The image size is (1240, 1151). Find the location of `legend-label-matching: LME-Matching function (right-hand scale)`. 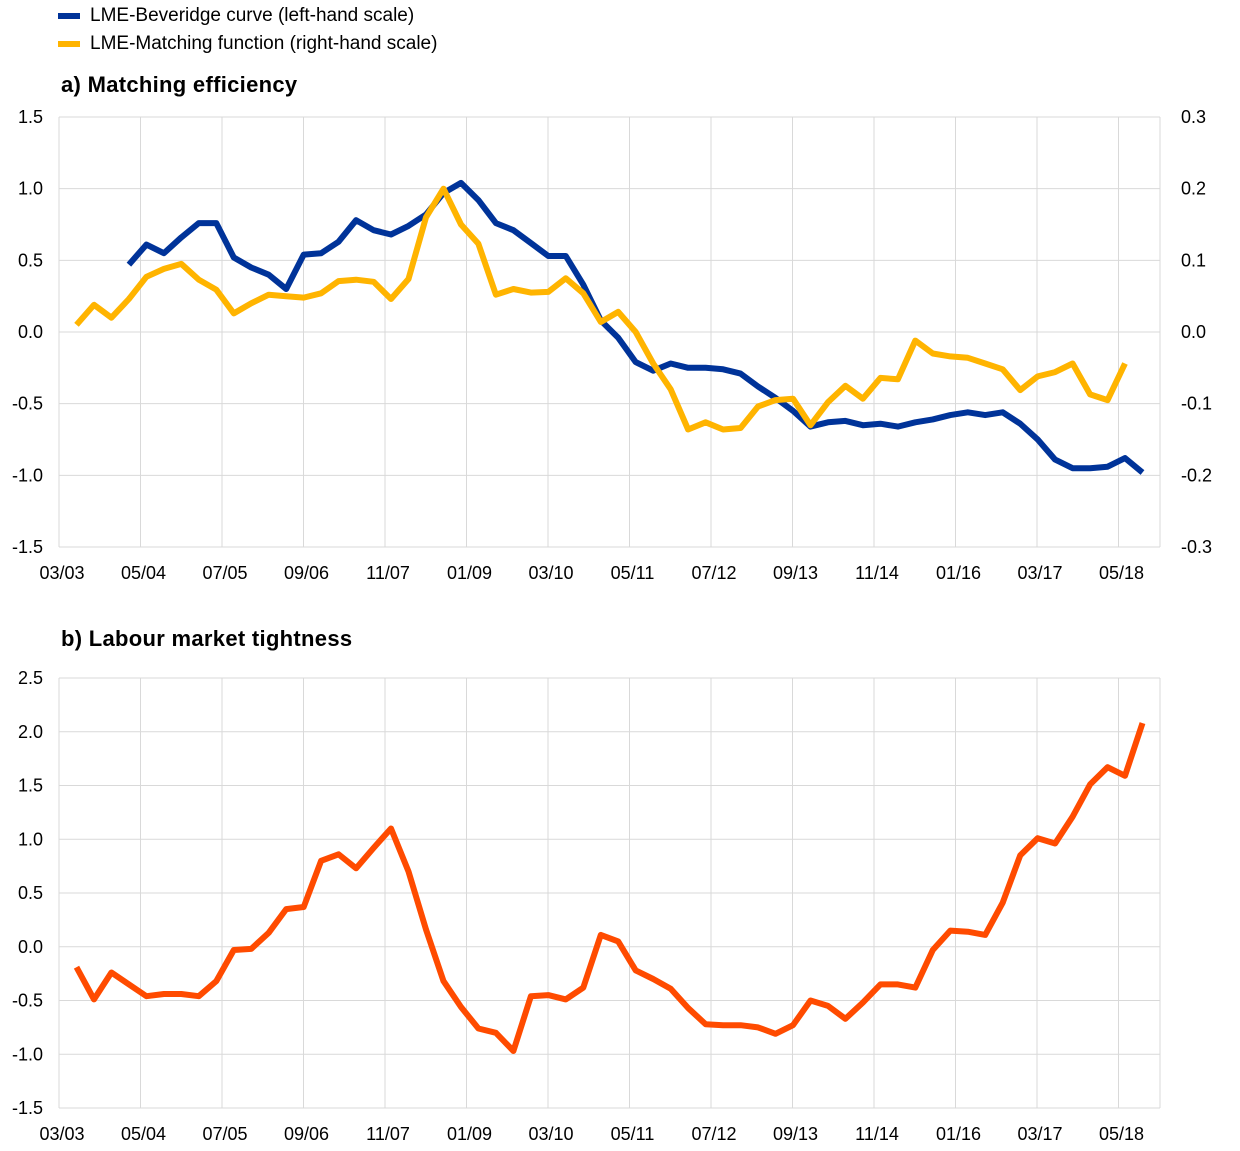

legend-label-matching: LME-Matching function (right-hand scale) is located at coordinates (264, 43).